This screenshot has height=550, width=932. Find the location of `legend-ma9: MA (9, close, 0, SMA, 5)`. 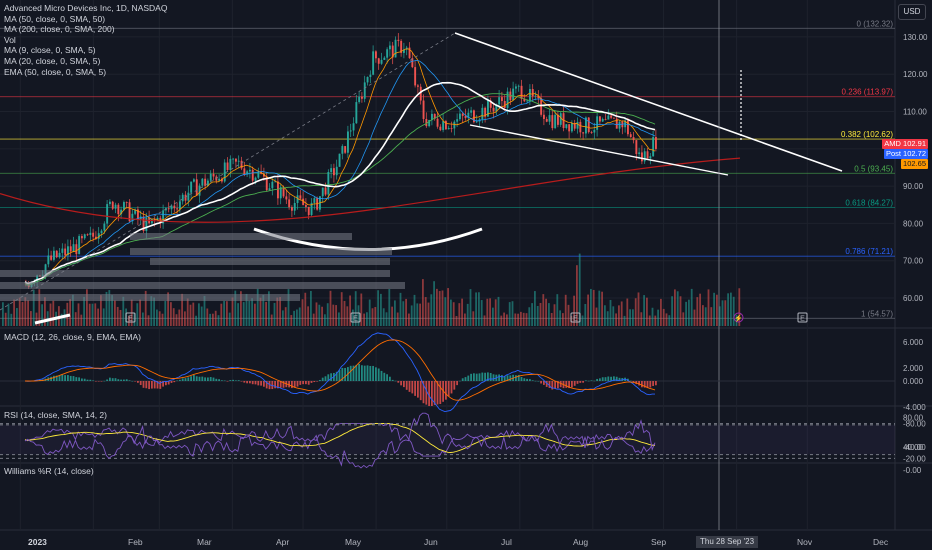

legend-ma9: MA (9, close, 0, SMA, 5) is located at coordinates (50, 50).